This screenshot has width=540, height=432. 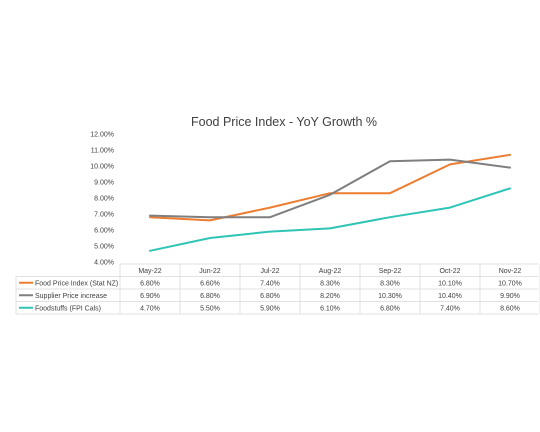 I want to click on y-tick-label: 5.00%, so click(x=104, y=247).